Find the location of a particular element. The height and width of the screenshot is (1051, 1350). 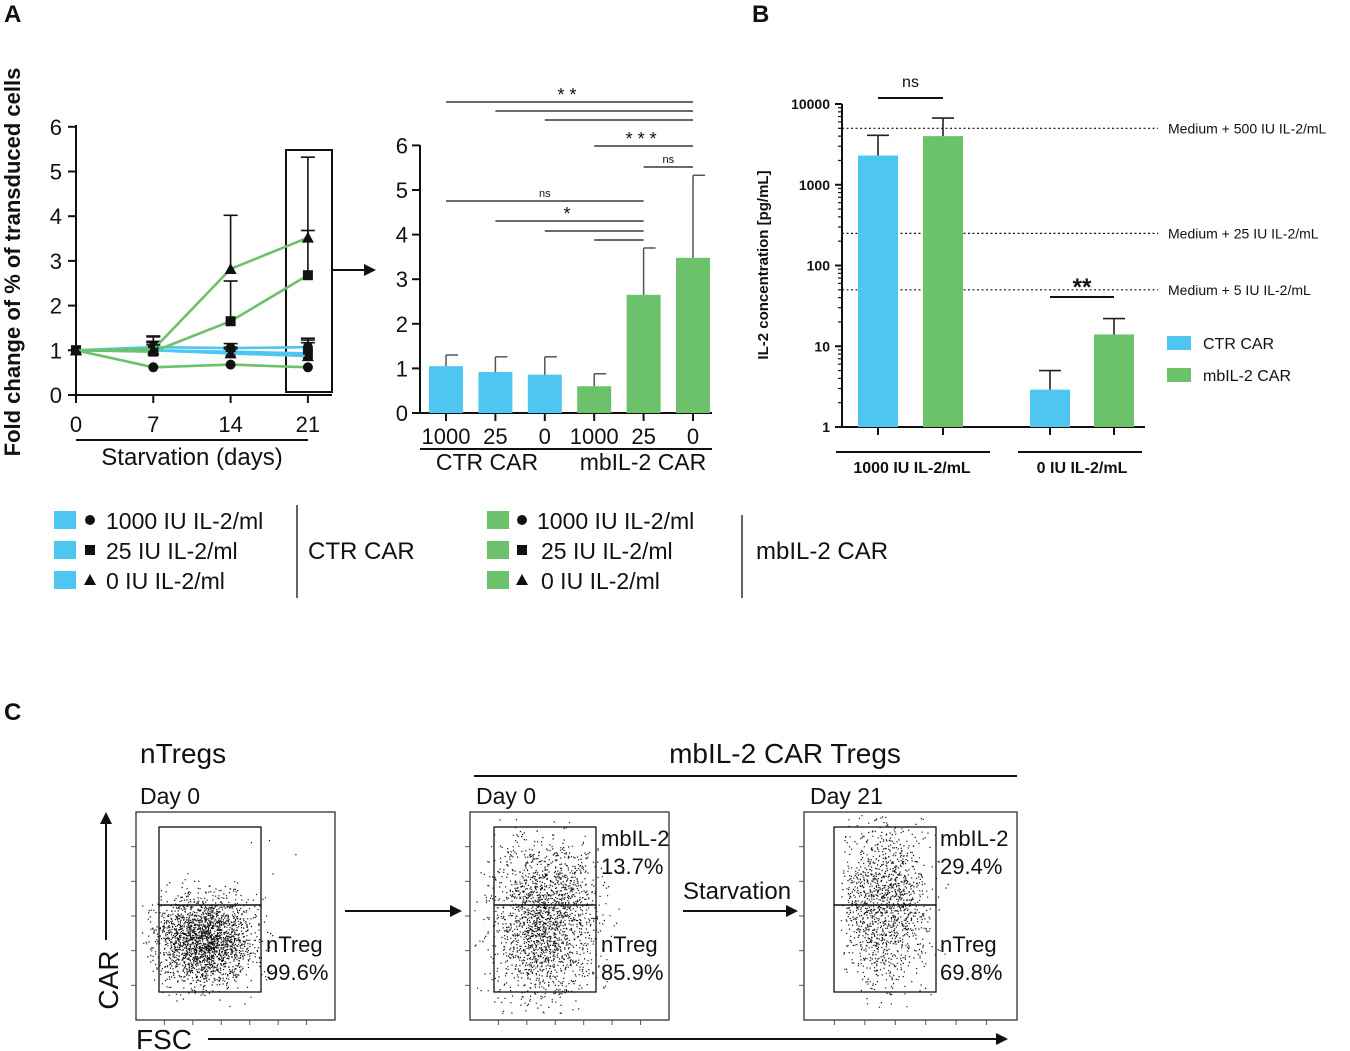

bar-a-y-tick-label: 4 is located at coordinates (402, 235).